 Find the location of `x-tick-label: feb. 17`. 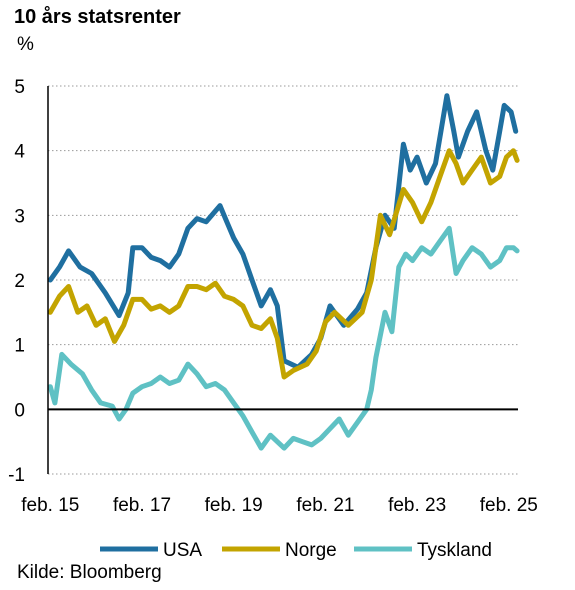

x-tick-label: feb. 17 is located at coordinates (142, 505).